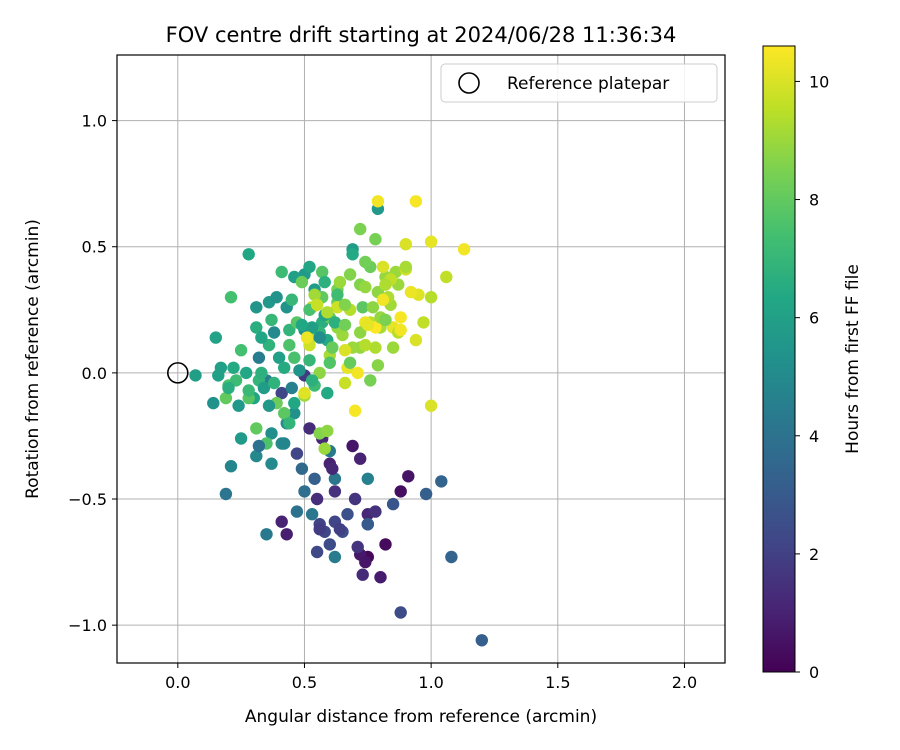 The height and width of the screenshot is (750, 900). What do you see at coordinates (178, 373) in the screenshot?
I see `reference-platepar-marker` at bounding box center [178, 373].